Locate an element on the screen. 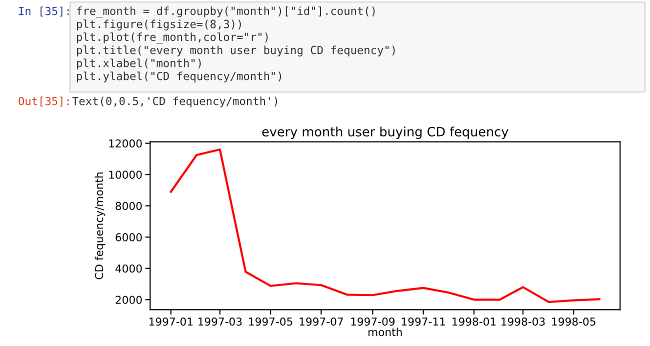 Image resolution: width=650 pixels, height=346 pixels. text: Out[35]: is located at coordinates (43, 101).